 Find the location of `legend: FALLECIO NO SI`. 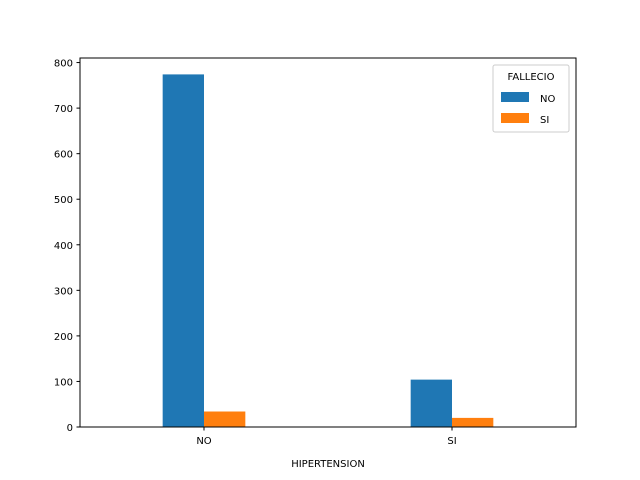

legend: FALLECIO NO SI is located at coordinates (531, 98).